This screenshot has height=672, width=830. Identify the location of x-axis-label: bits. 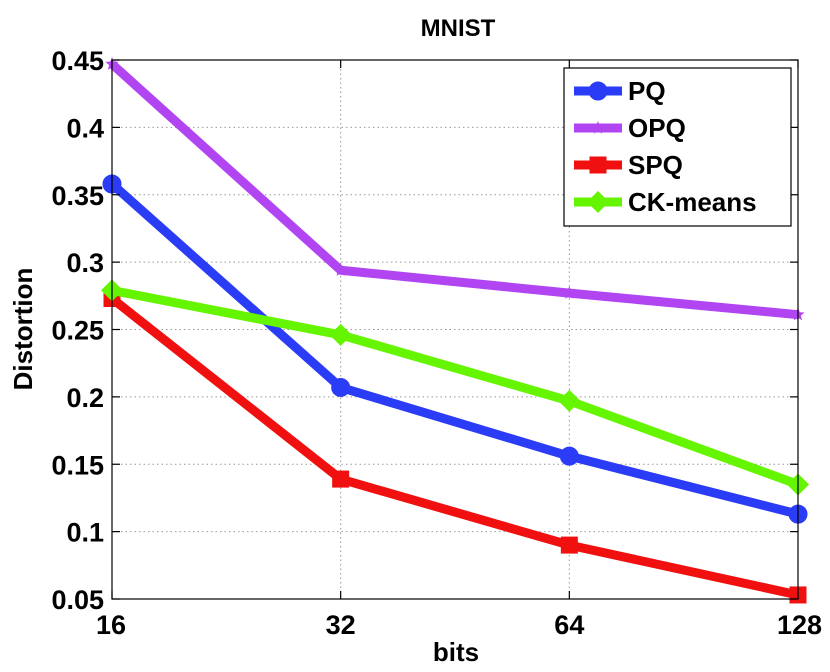
(456, 652).